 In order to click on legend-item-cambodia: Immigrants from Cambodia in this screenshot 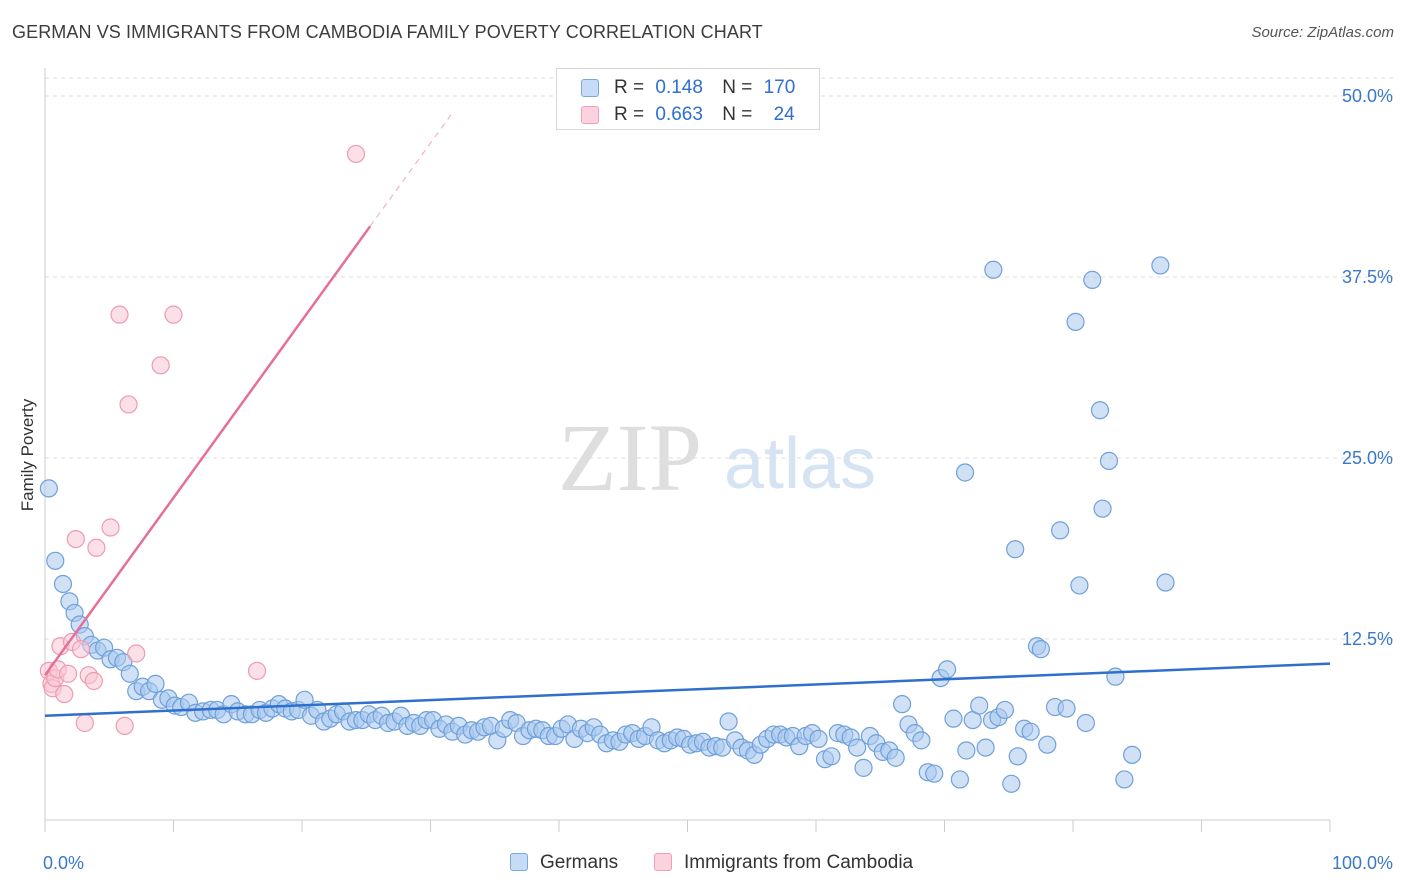, I will do `click(783, 863)`.